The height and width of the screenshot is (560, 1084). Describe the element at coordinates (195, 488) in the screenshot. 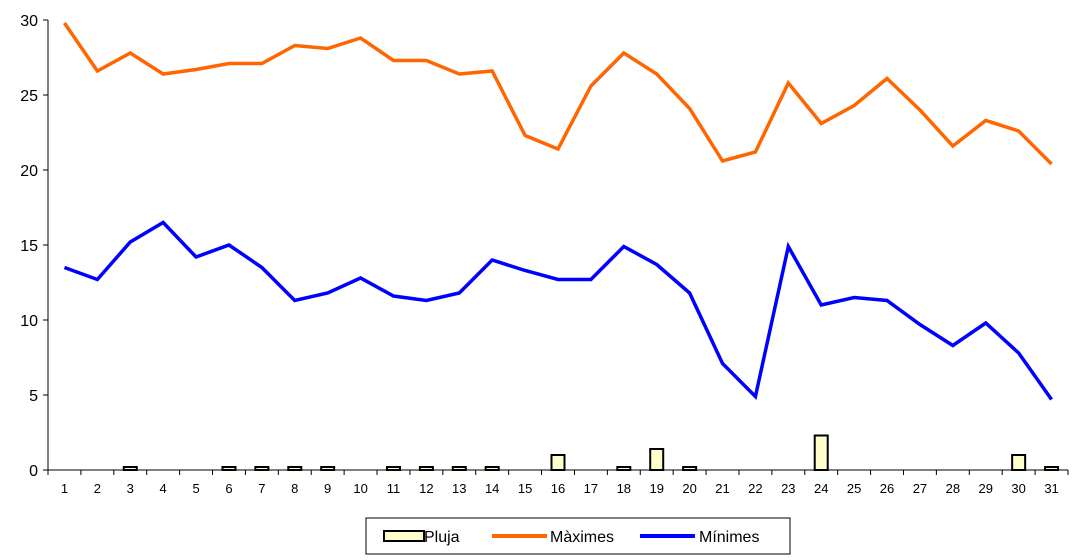

I see `x-tick-label: 5` at that location.